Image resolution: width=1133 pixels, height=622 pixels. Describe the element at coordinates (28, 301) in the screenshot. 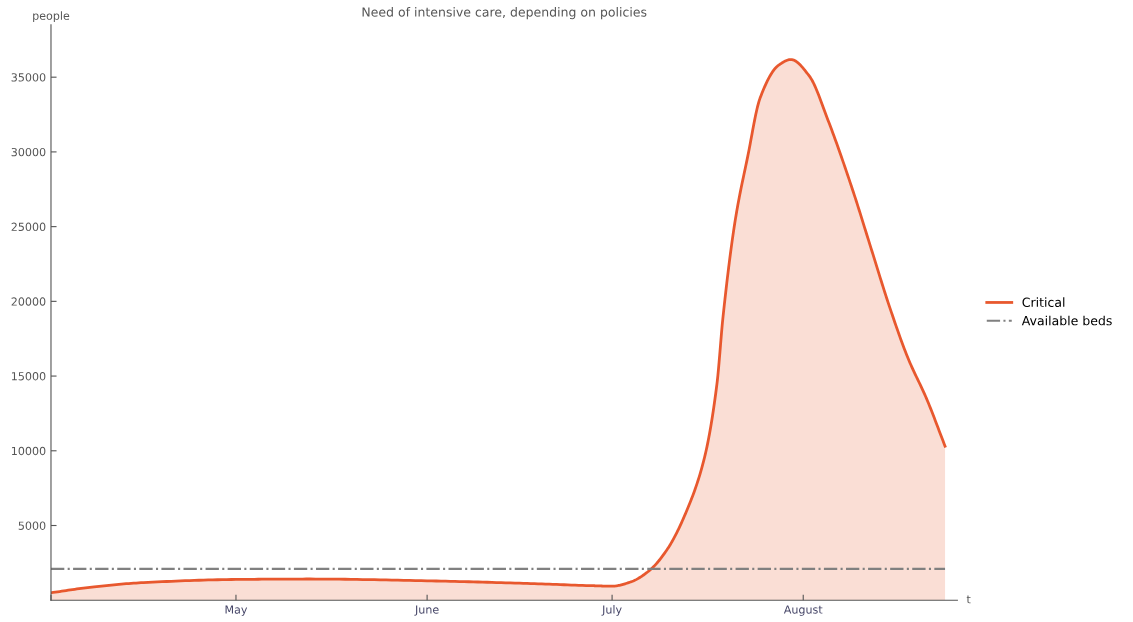

I see `y-tick-label: 20000` at that location.